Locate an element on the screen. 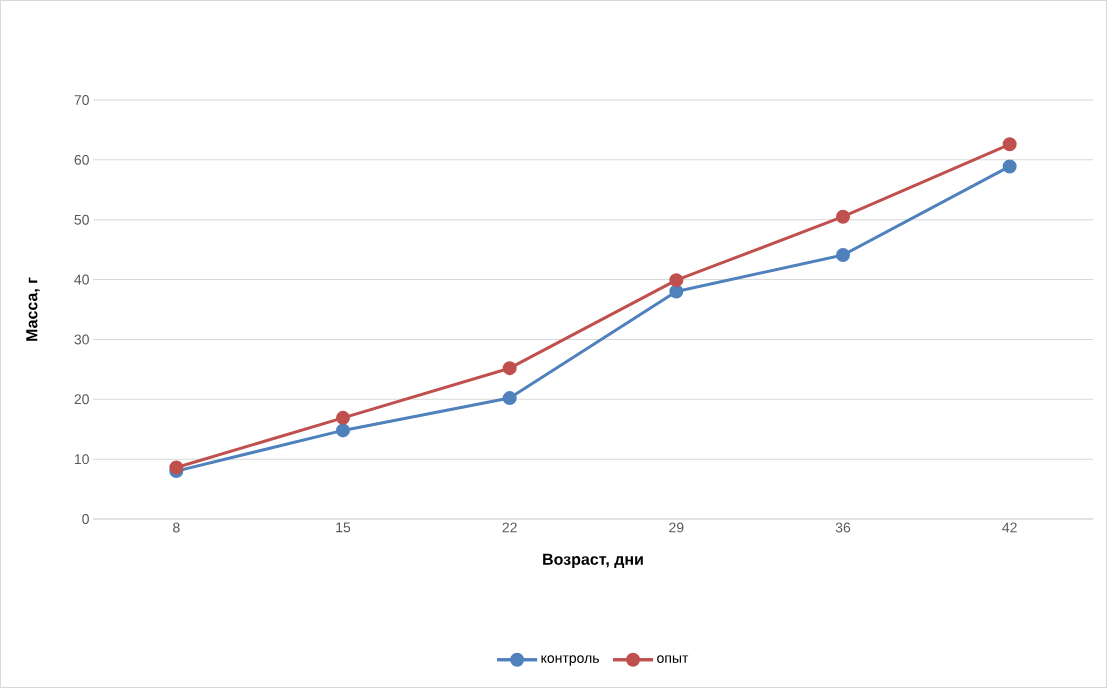 This screenshot has width=1107, height=688. x-tick-label: 36 is located at coordinates (843, 527).